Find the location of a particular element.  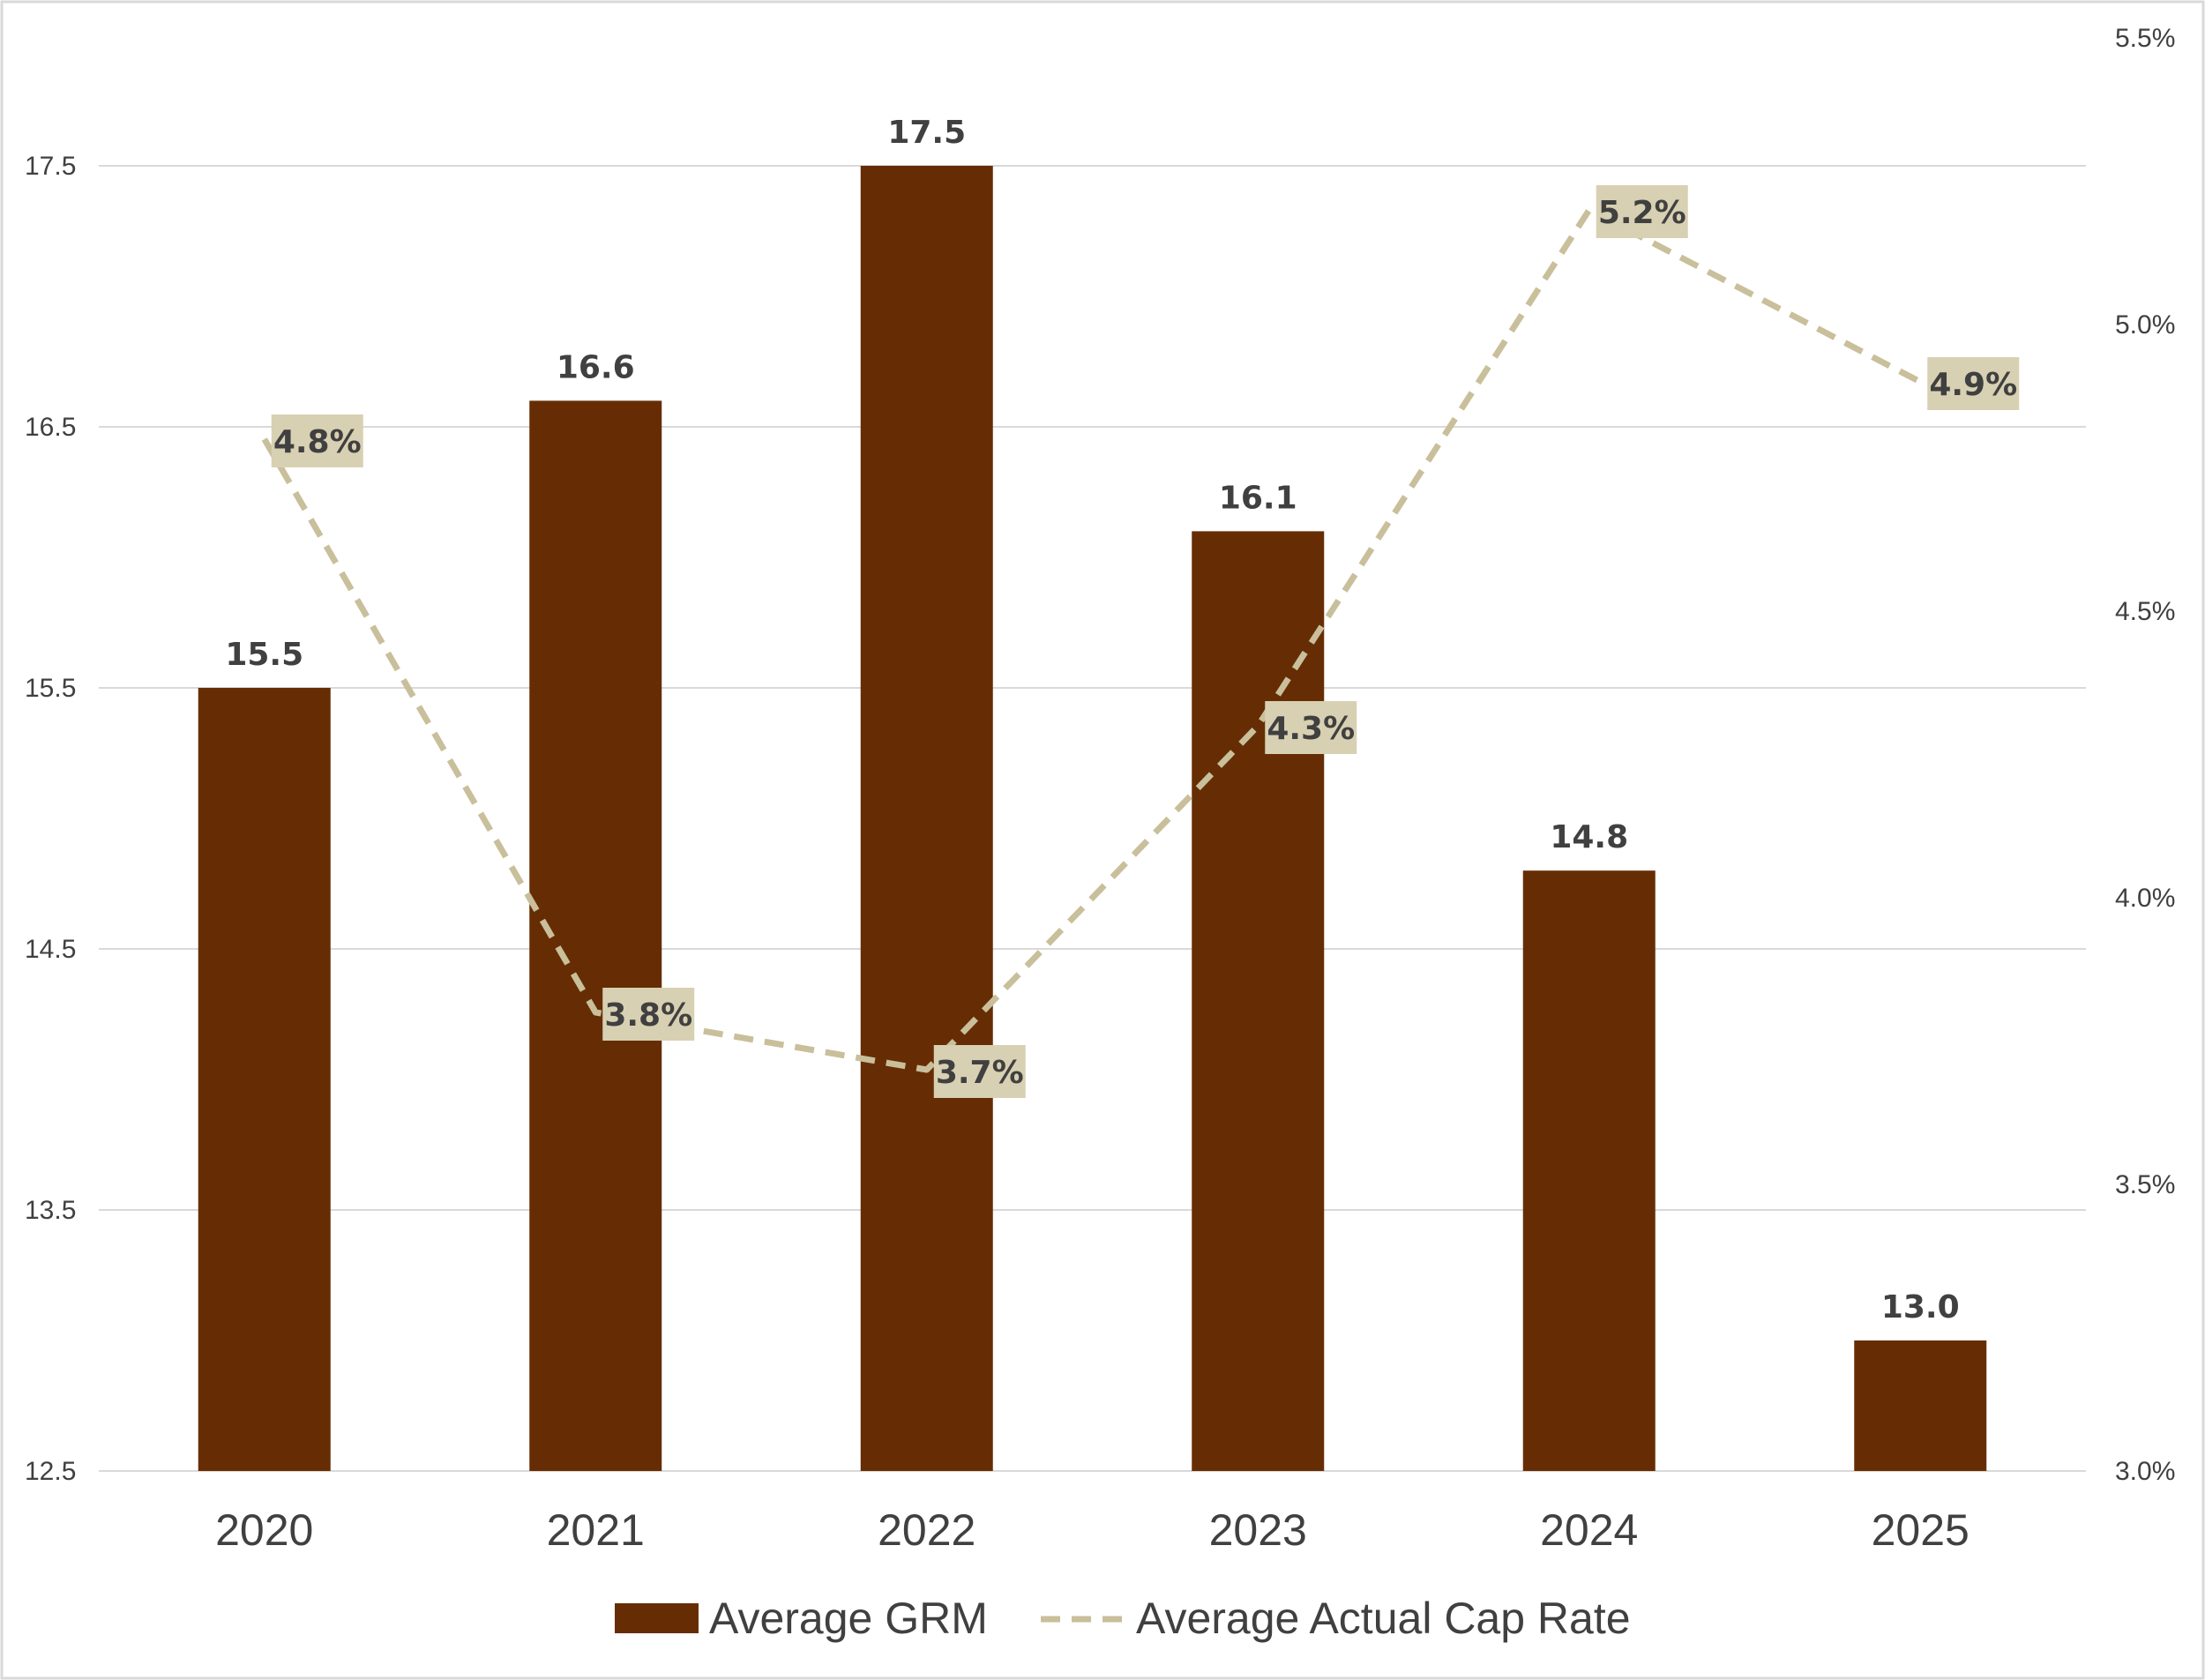

bar-data-label: 13.0 is located at coordinates (1921, 1307).